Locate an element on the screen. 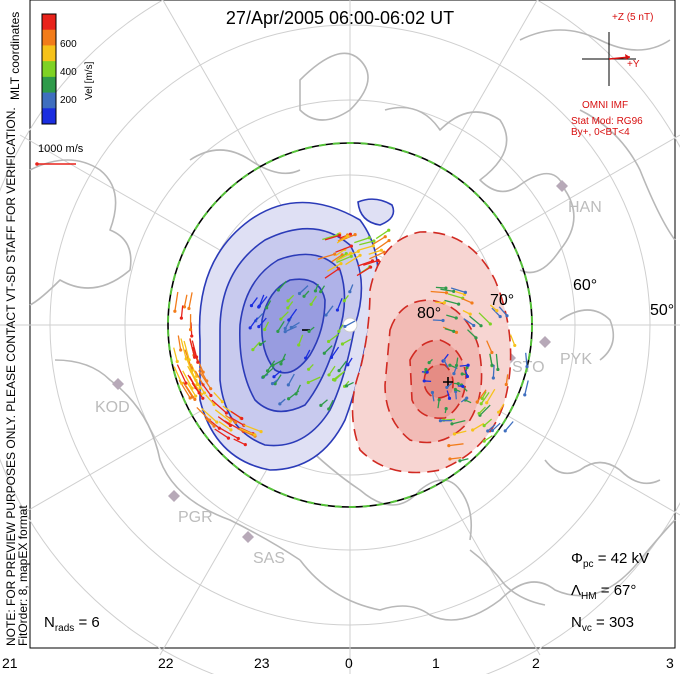 This screenshot has height=674, width=680. colorbar-ticks: 600 400 200 is located at coordinates (68, 72).